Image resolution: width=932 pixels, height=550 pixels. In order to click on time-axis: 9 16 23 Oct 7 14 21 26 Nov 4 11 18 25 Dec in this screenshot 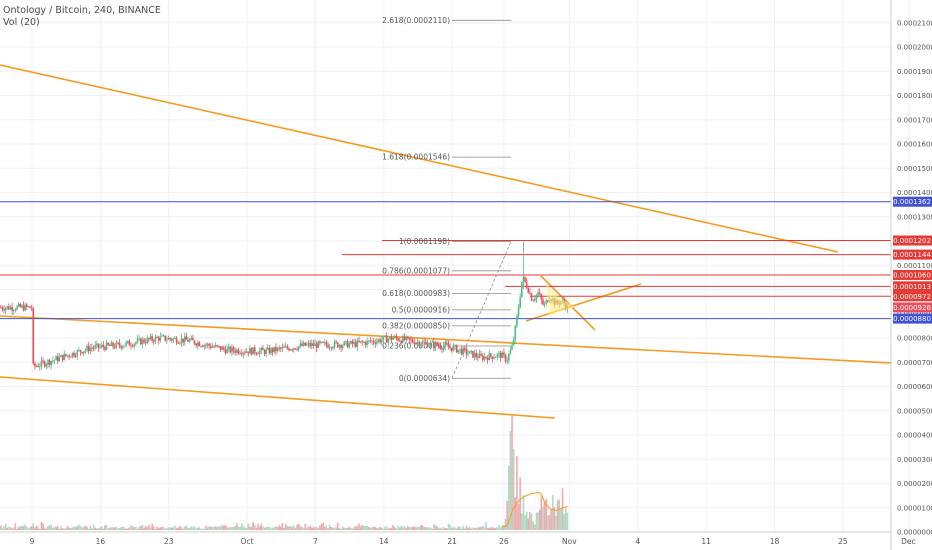, I will do `click(473, 541)`.